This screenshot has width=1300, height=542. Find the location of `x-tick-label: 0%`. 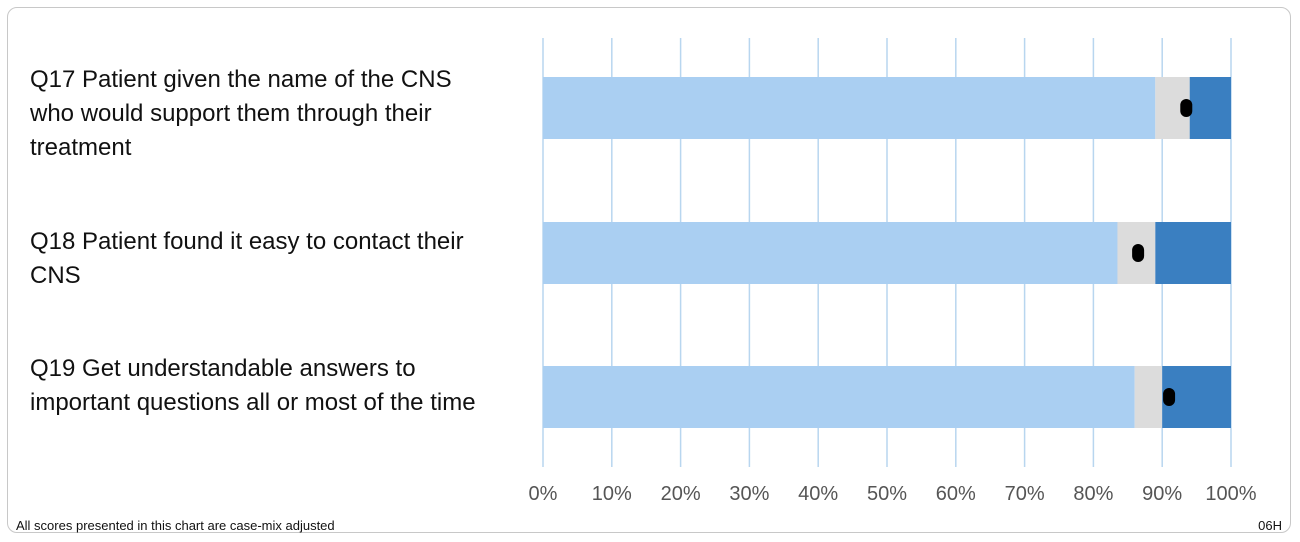

x-tick-label: 0% is located at coordinates (543, 494).